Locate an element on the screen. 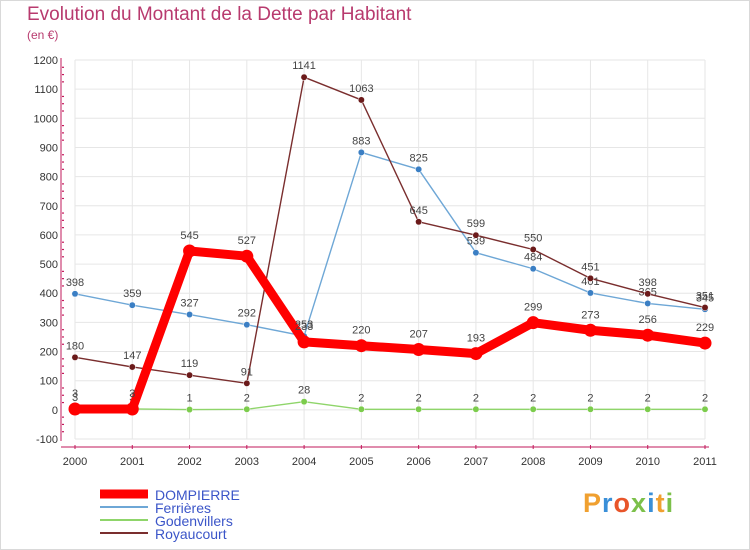 The height and width of the screenshot is (550, 750). y-tick-label: 700 is located at coordinates (49, 207).